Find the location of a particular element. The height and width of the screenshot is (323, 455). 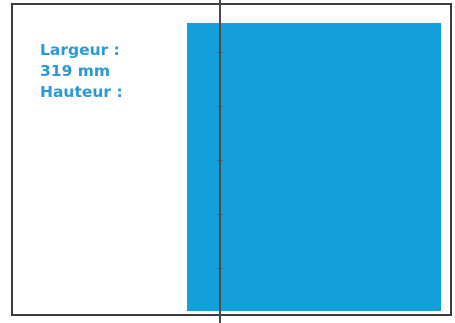

fold-line is located at coordinates (220, 161).